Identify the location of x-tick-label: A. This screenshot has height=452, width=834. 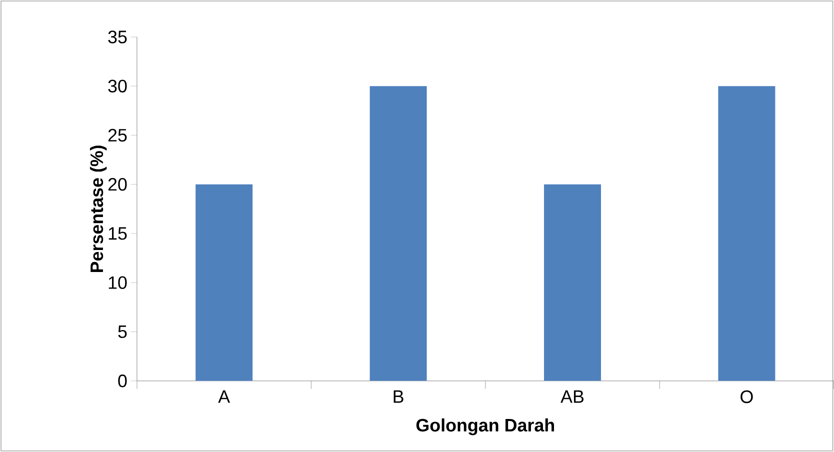
(224, 396).